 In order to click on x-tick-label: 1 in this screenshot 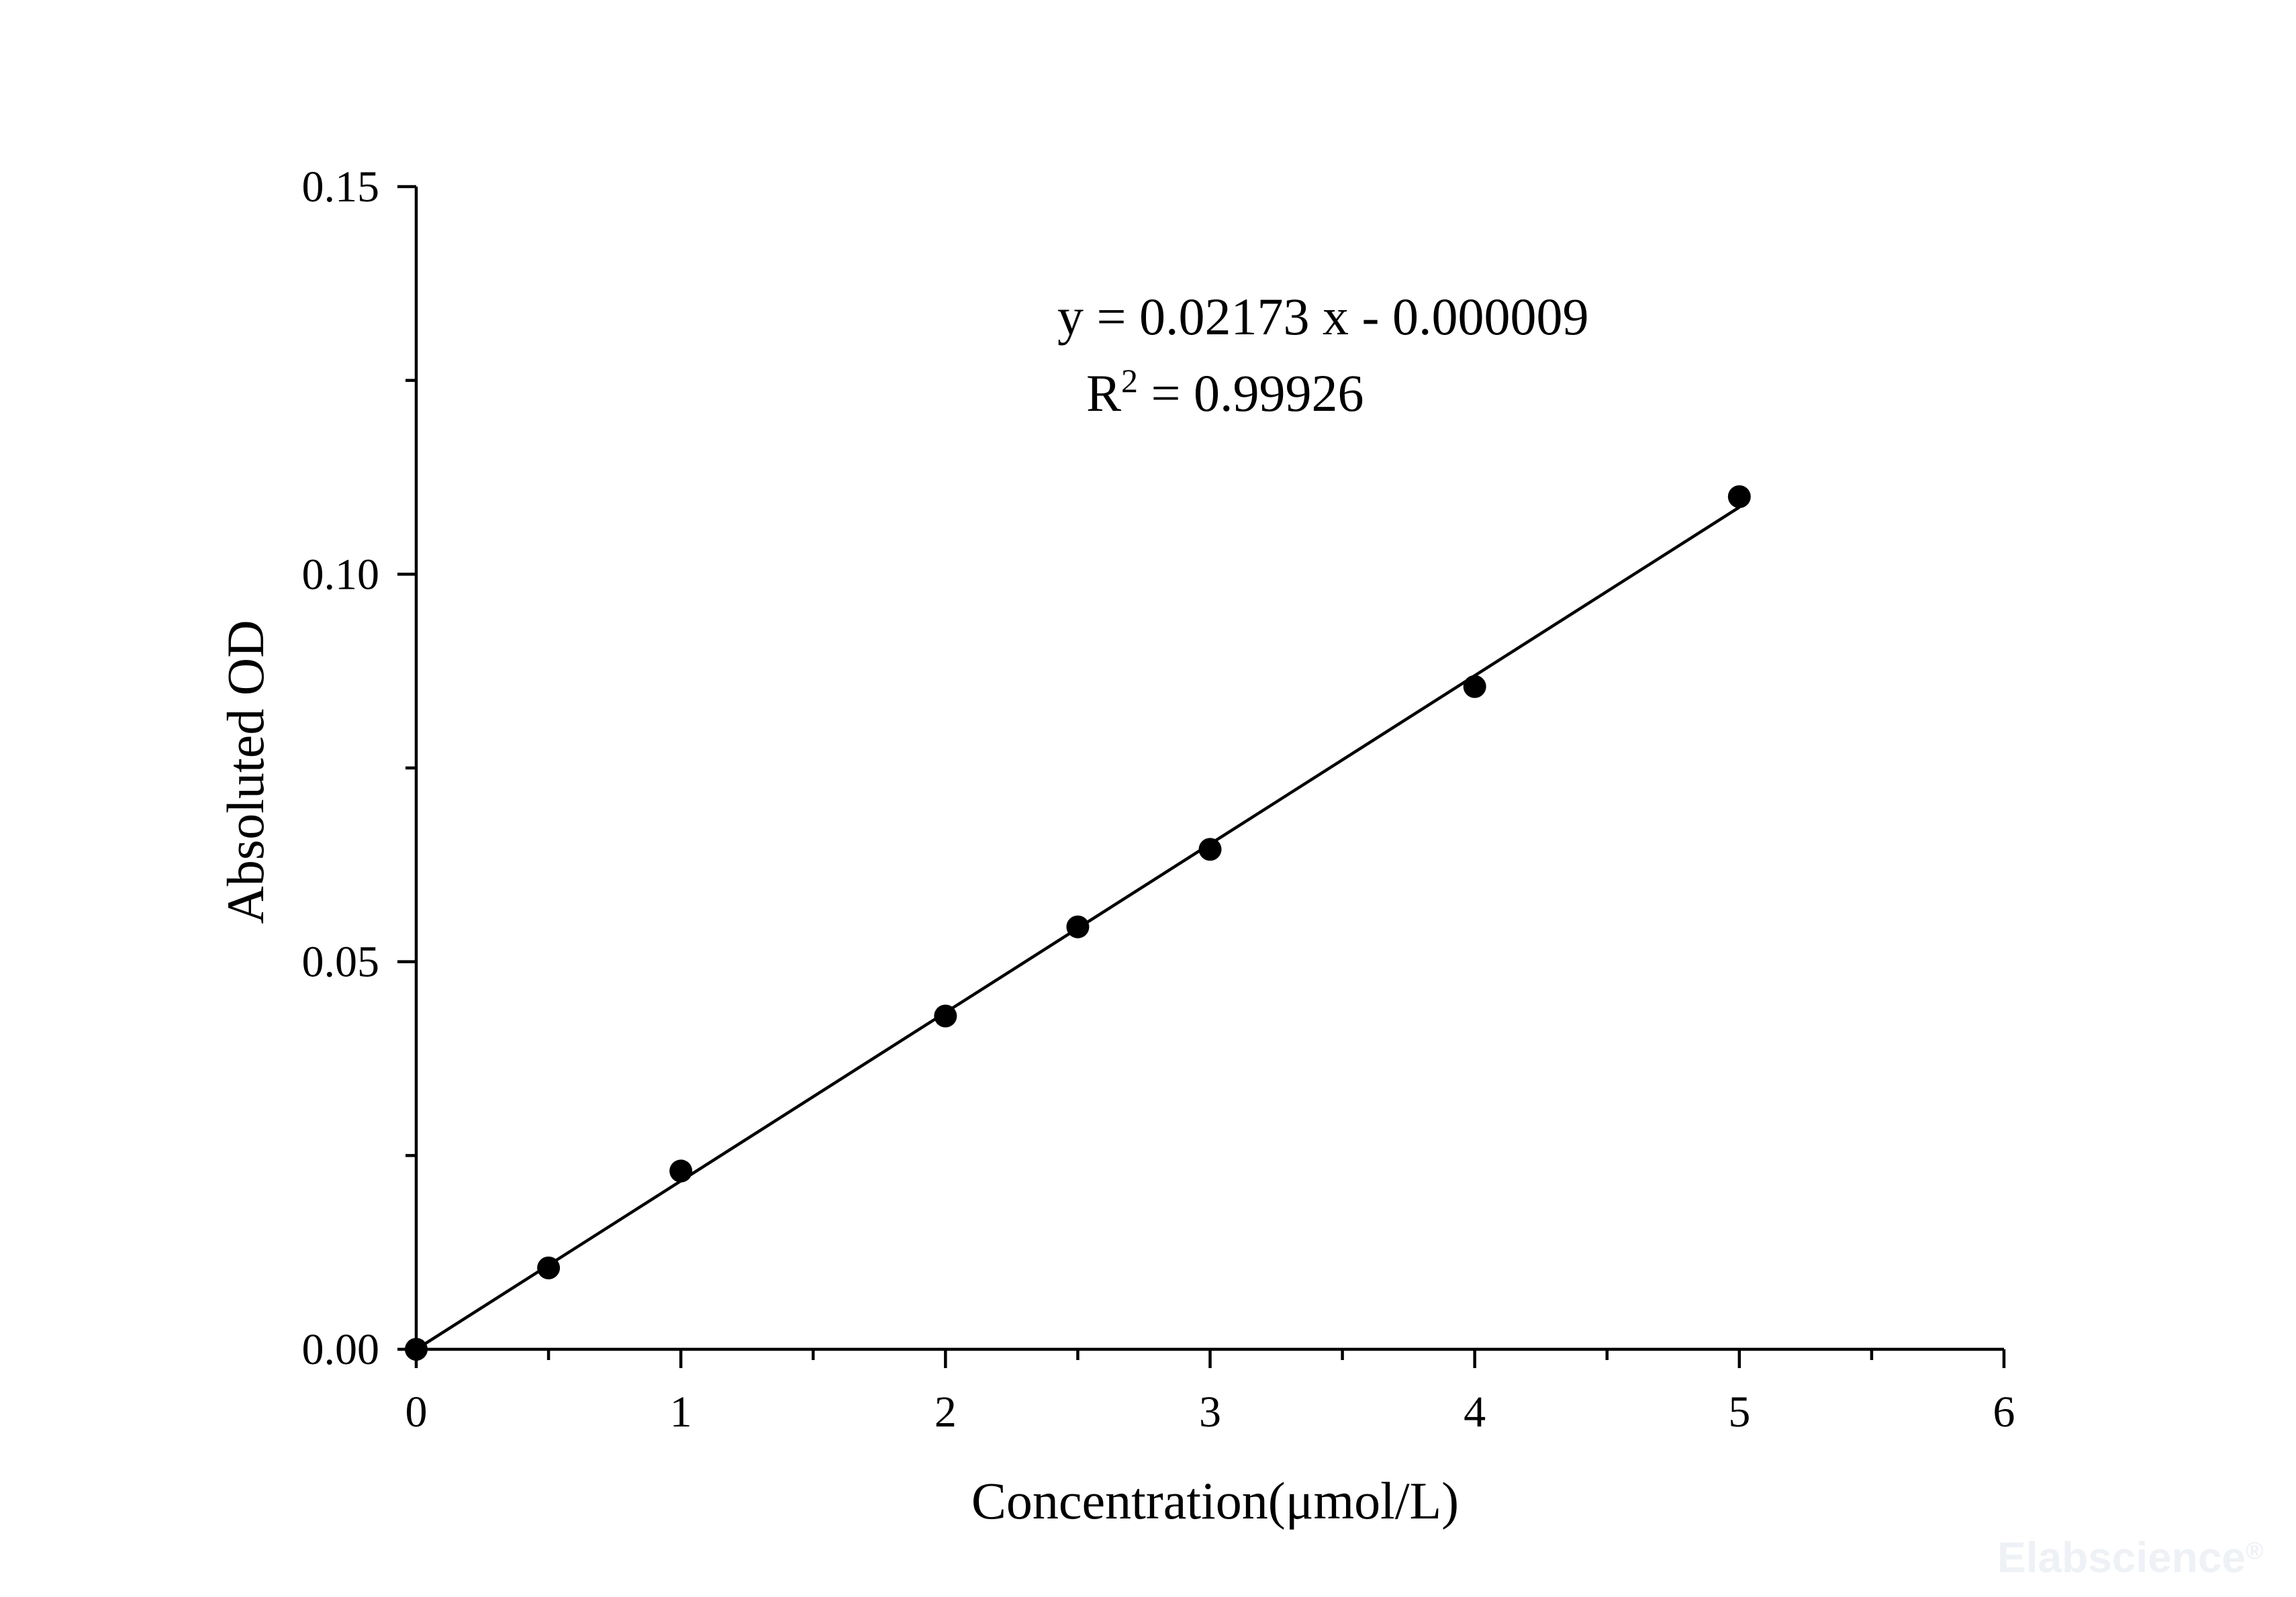, I will do `click(681, 1412)`.